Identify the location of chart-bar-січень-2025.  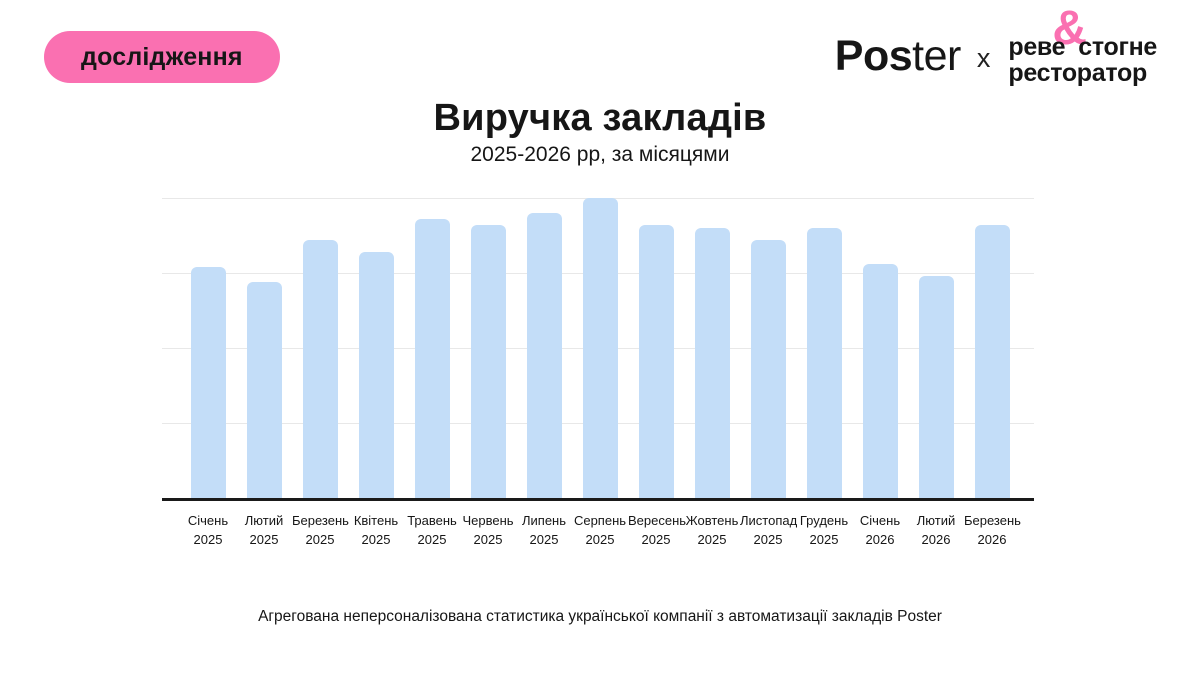
(208, 382).